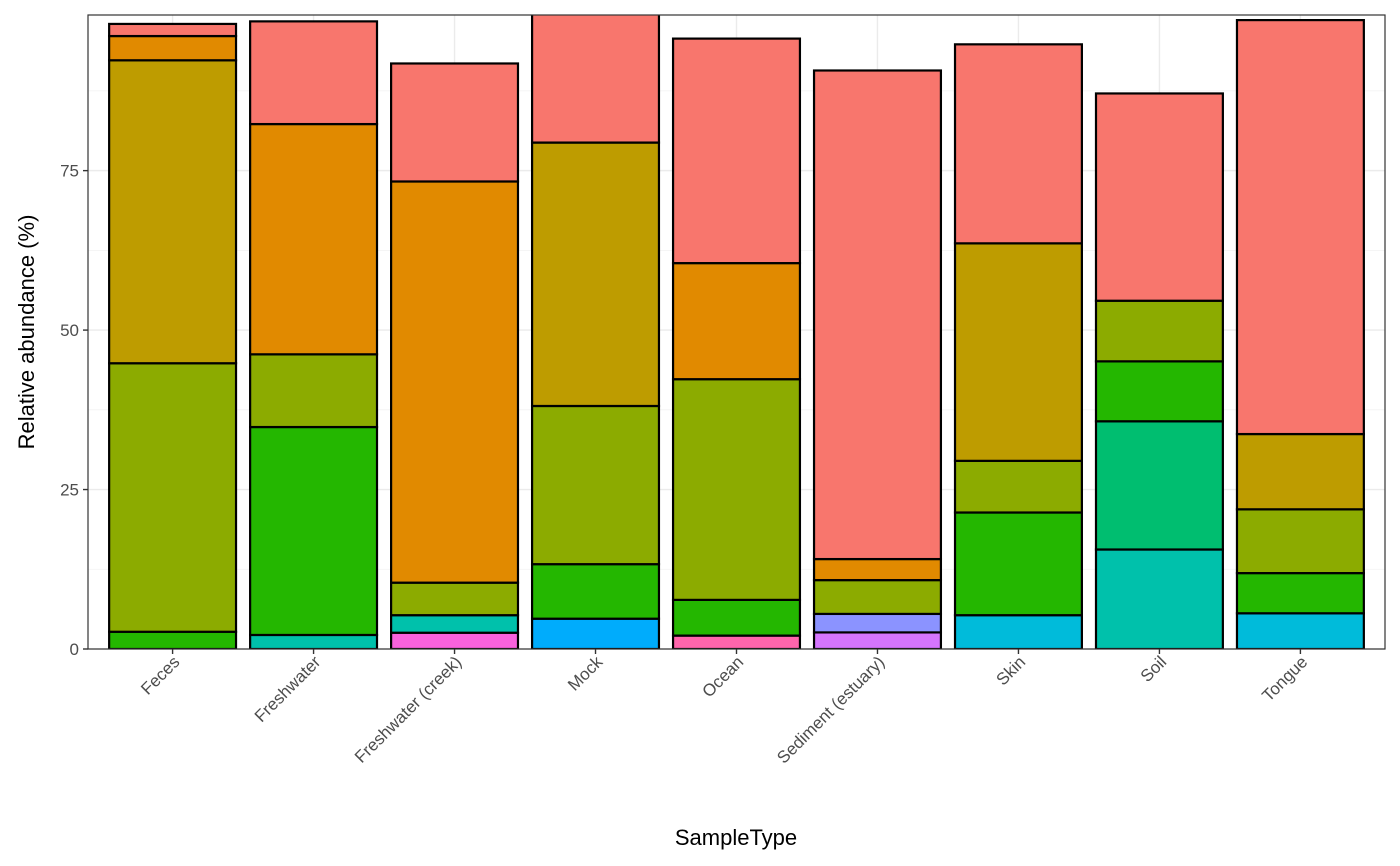 The height and width of the screenshot is (866, 1400). What do you see at coordinates (736, 837) in the screenshot?
I see `x-axis-title: SampleType` at bounding box center [736, 837].